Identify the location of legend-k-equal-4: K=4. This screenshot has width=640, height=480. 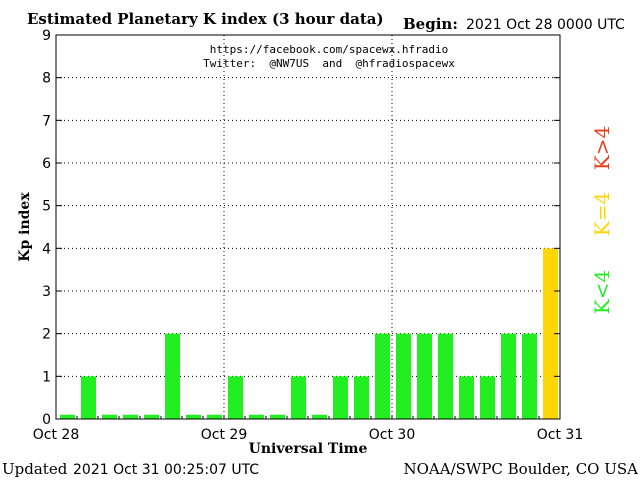
(602, 214).